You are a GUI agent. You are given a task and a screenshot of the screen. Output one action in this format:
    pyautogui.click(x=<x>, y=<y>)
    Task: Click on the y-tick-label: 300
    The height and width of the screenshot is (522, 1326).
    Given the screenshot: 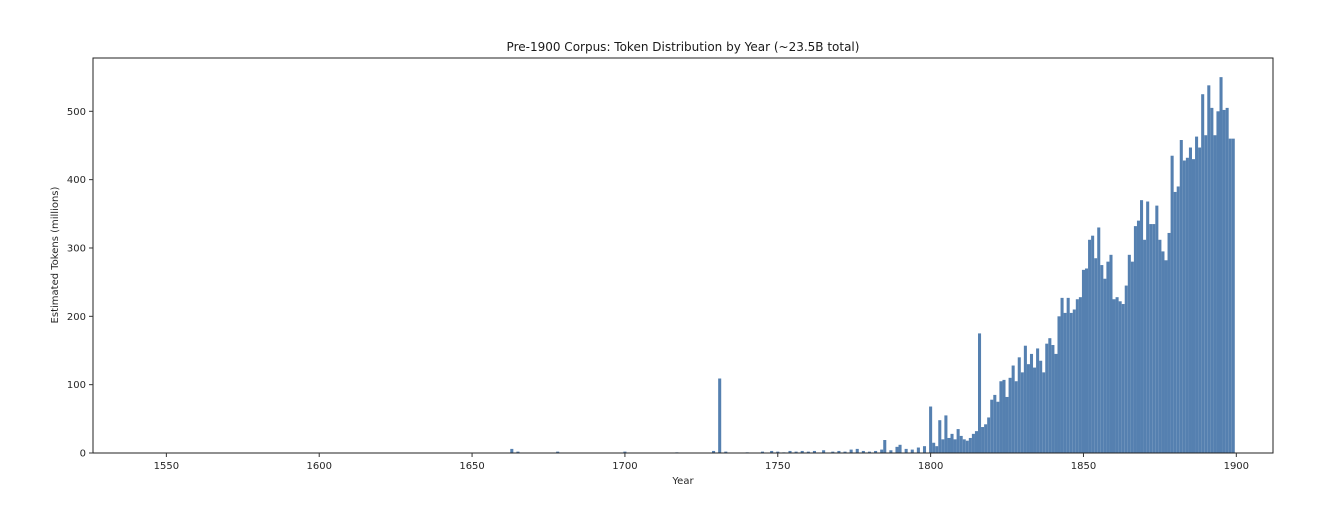 What is the action you would take?
    pyautogui.click(x=76, y=248)
    